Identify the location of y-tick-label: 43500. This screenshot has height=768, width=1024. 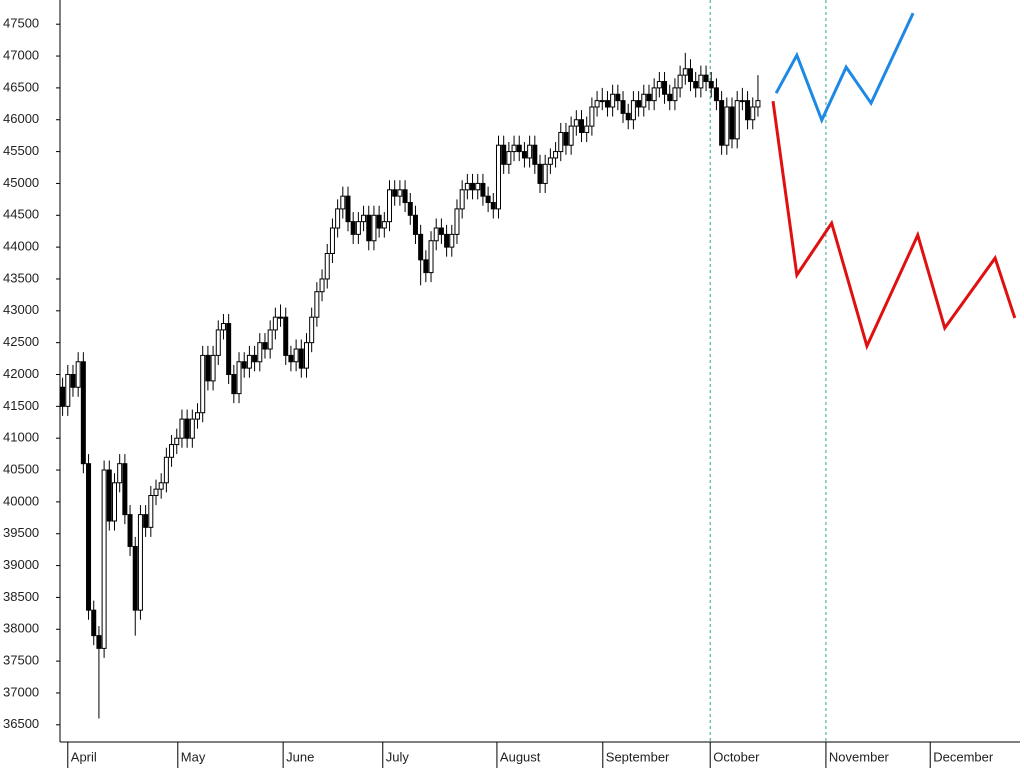
(21, 277).